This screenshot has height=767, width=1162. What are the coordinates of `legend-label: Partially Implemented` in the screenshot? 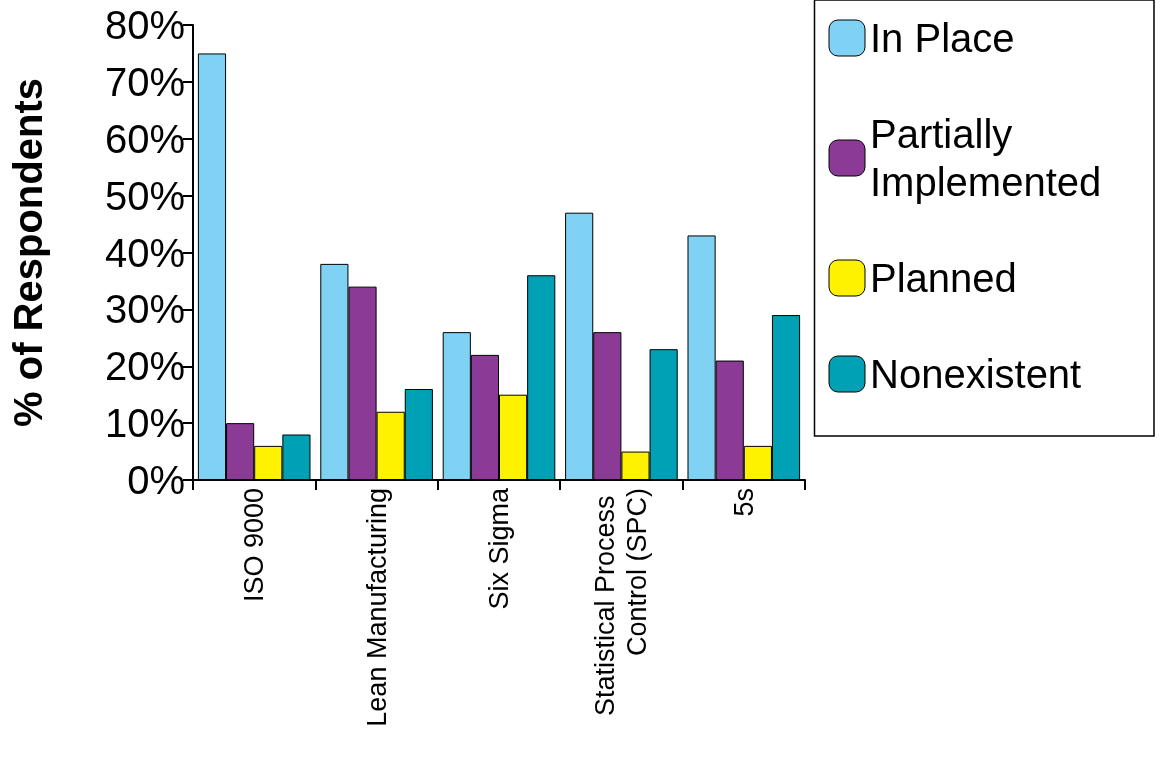 It's located at (986, 158).